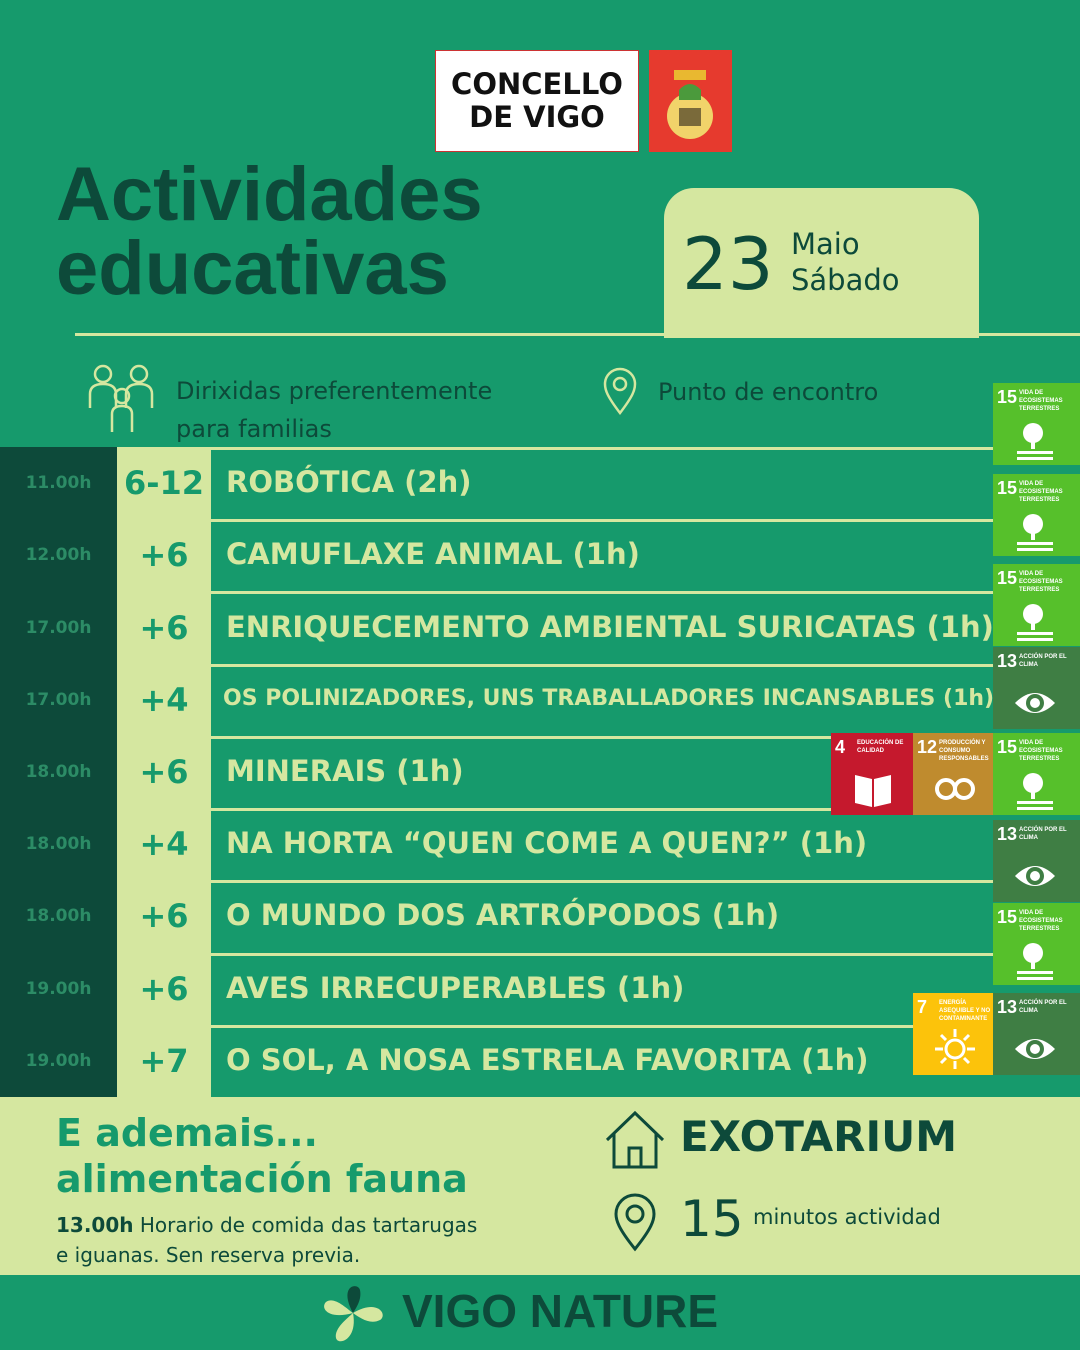 This screenshot has width=1080, height=1350. Describe the element at coordinates (254, 429) in the screenshot. I see `audience-line: para familias` at that location.